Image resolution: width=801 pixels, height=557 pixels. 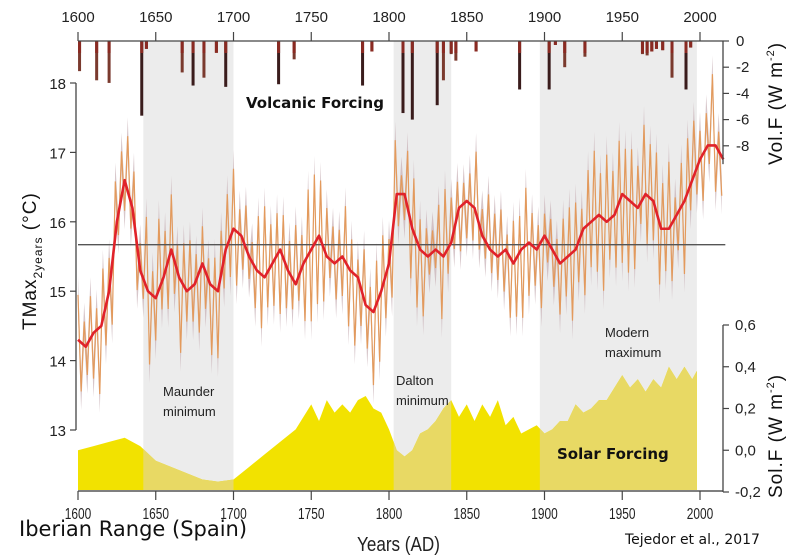 I want to click on temperature-y-tick-label: 15, so click(x=57, y=292).